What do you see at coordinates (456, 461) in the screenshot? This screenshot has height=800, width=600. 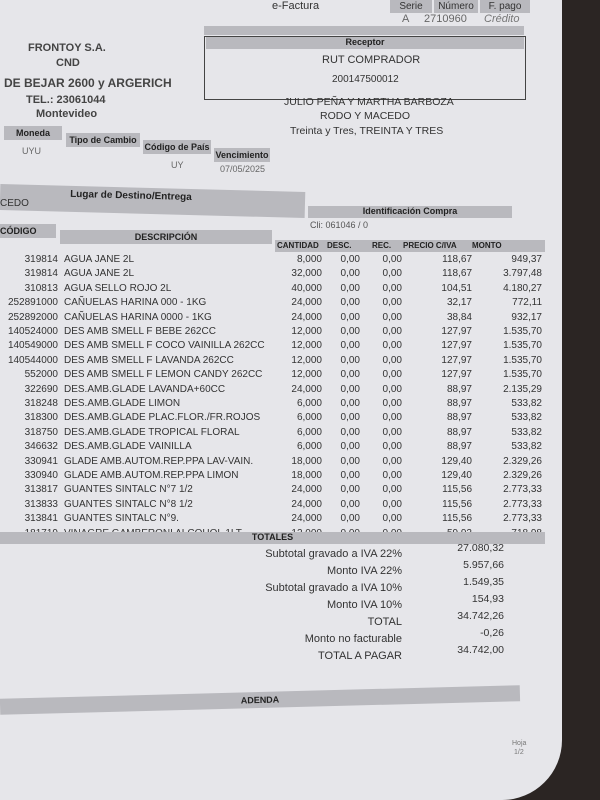 I see `item-price: 129,40` at bounding box center [456, 461].